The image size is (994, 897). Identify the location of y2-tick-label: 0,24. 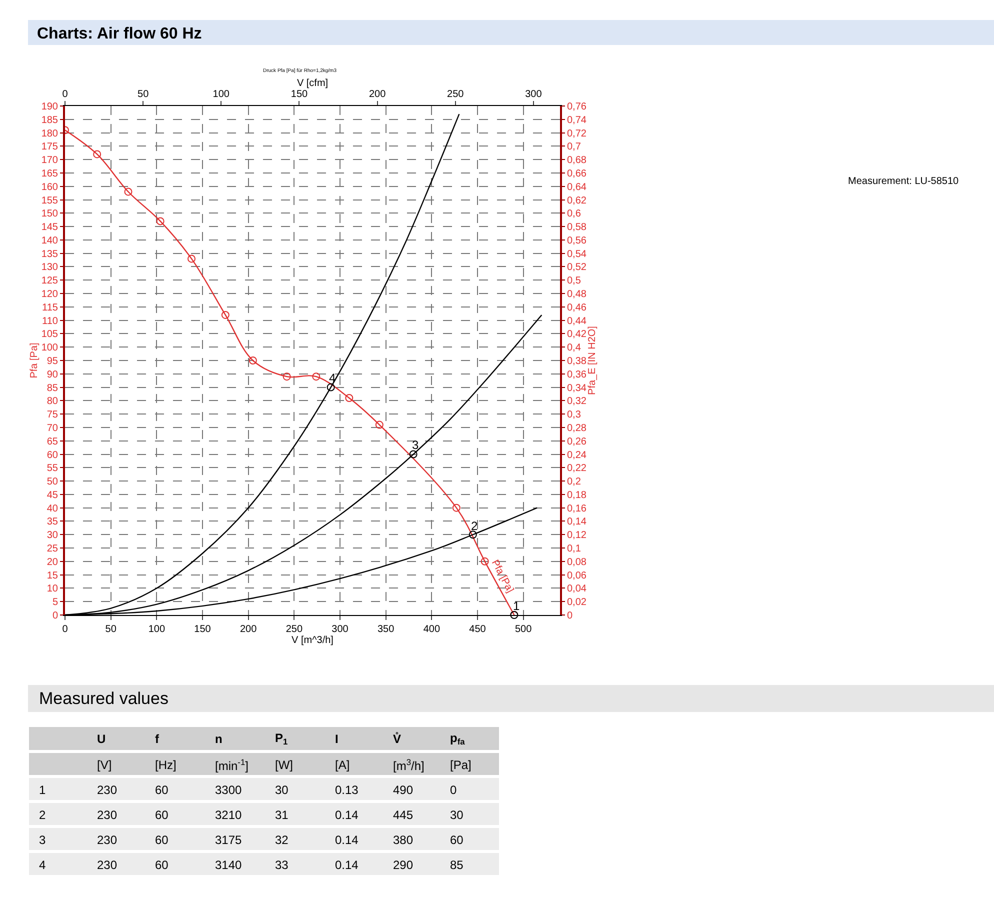
(577, 455).